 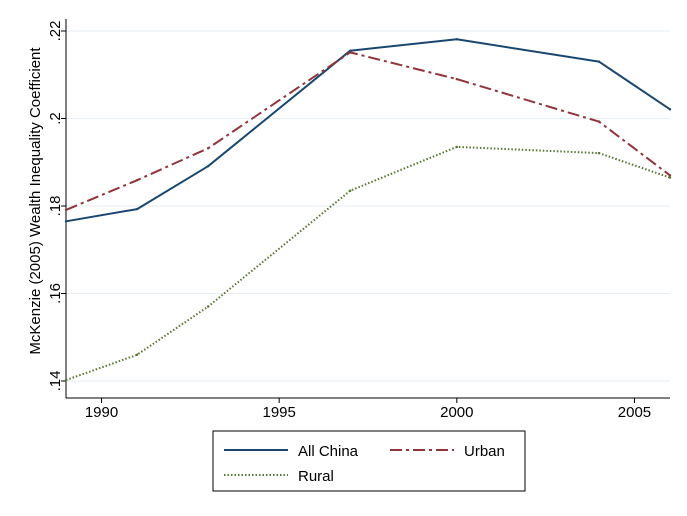 I want to click on y-tick-label: .22, so click(x=55, y=31).